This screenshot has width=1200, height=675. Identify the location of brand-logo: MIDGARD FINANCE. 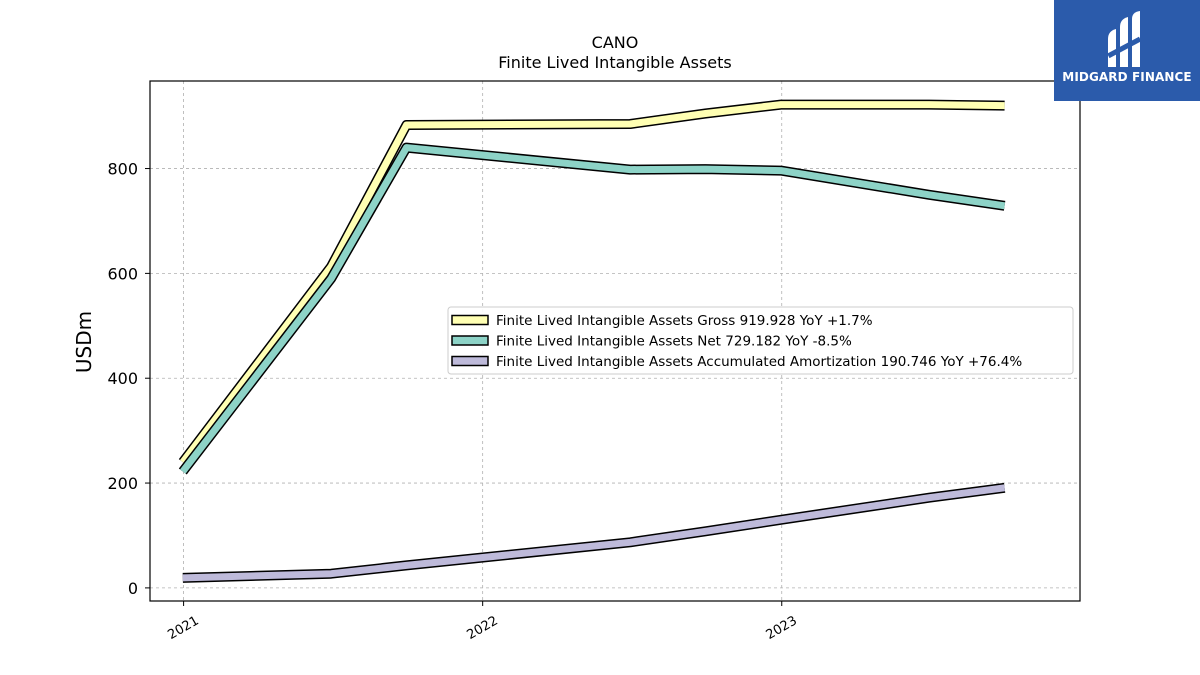
(1127, 50).